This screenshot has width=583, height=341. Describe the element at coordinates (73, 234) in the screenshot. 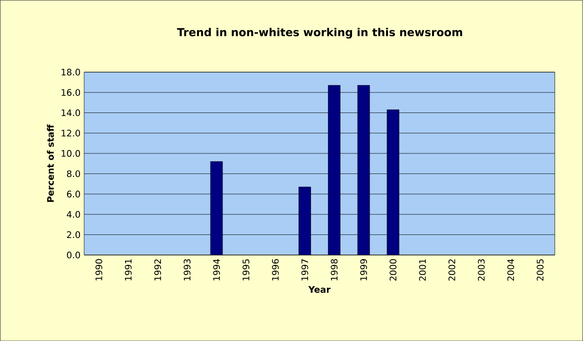

I see `y-tick-label: 2.0` at that location.